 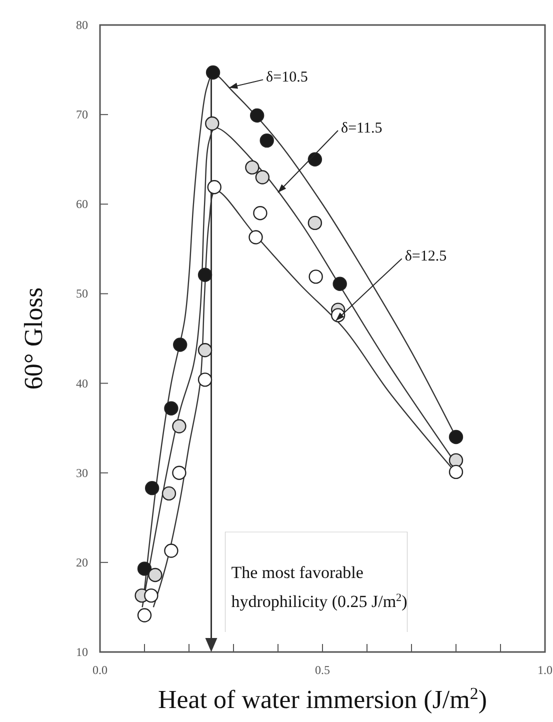 I want to click on x-tick-label: 0.5, so click(x=322, y=670).